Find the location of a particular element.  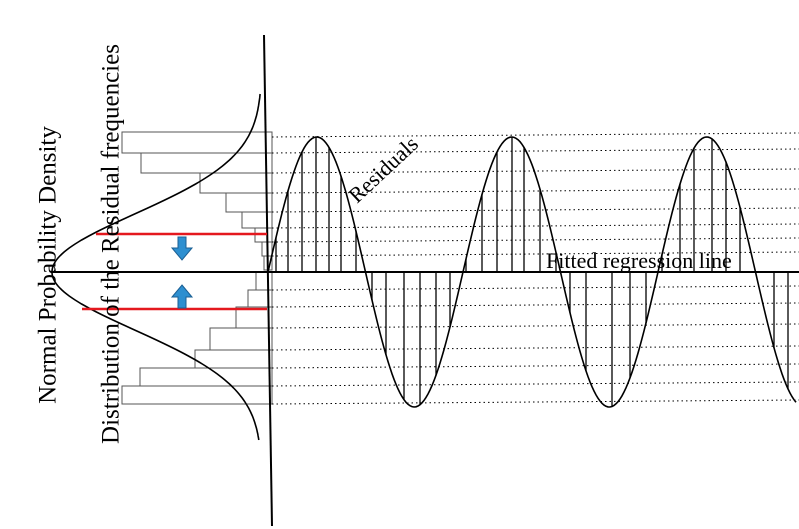

residuals-label: Residuals is located at coordinates (383, 169).